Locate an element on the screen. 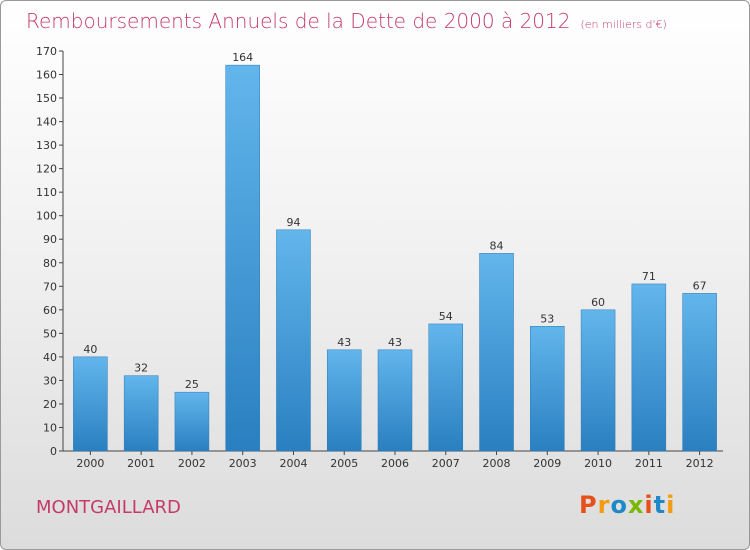 The width and height of the screenshot is (750, 550). y-tick-label: 100 is located at coordinates (46, 216).